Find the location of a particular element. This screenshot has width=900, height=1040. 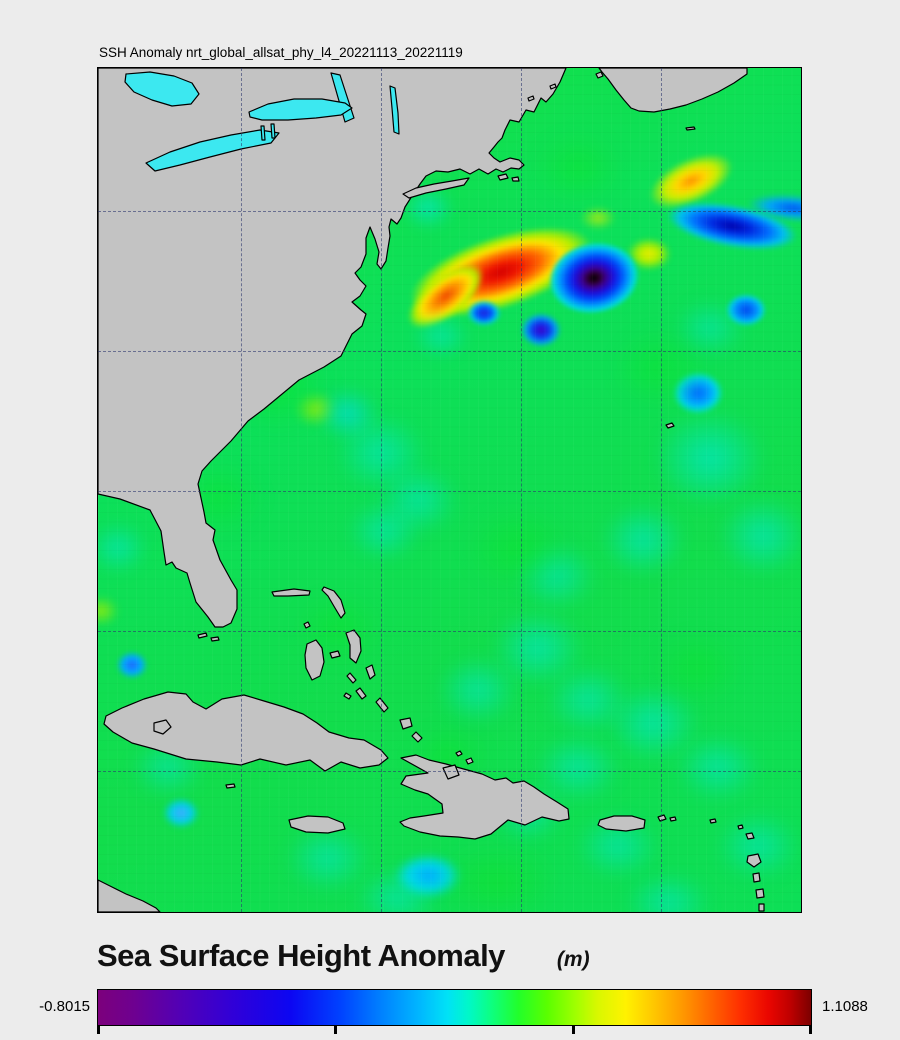

sable-island is located at coordinates (690, 128).